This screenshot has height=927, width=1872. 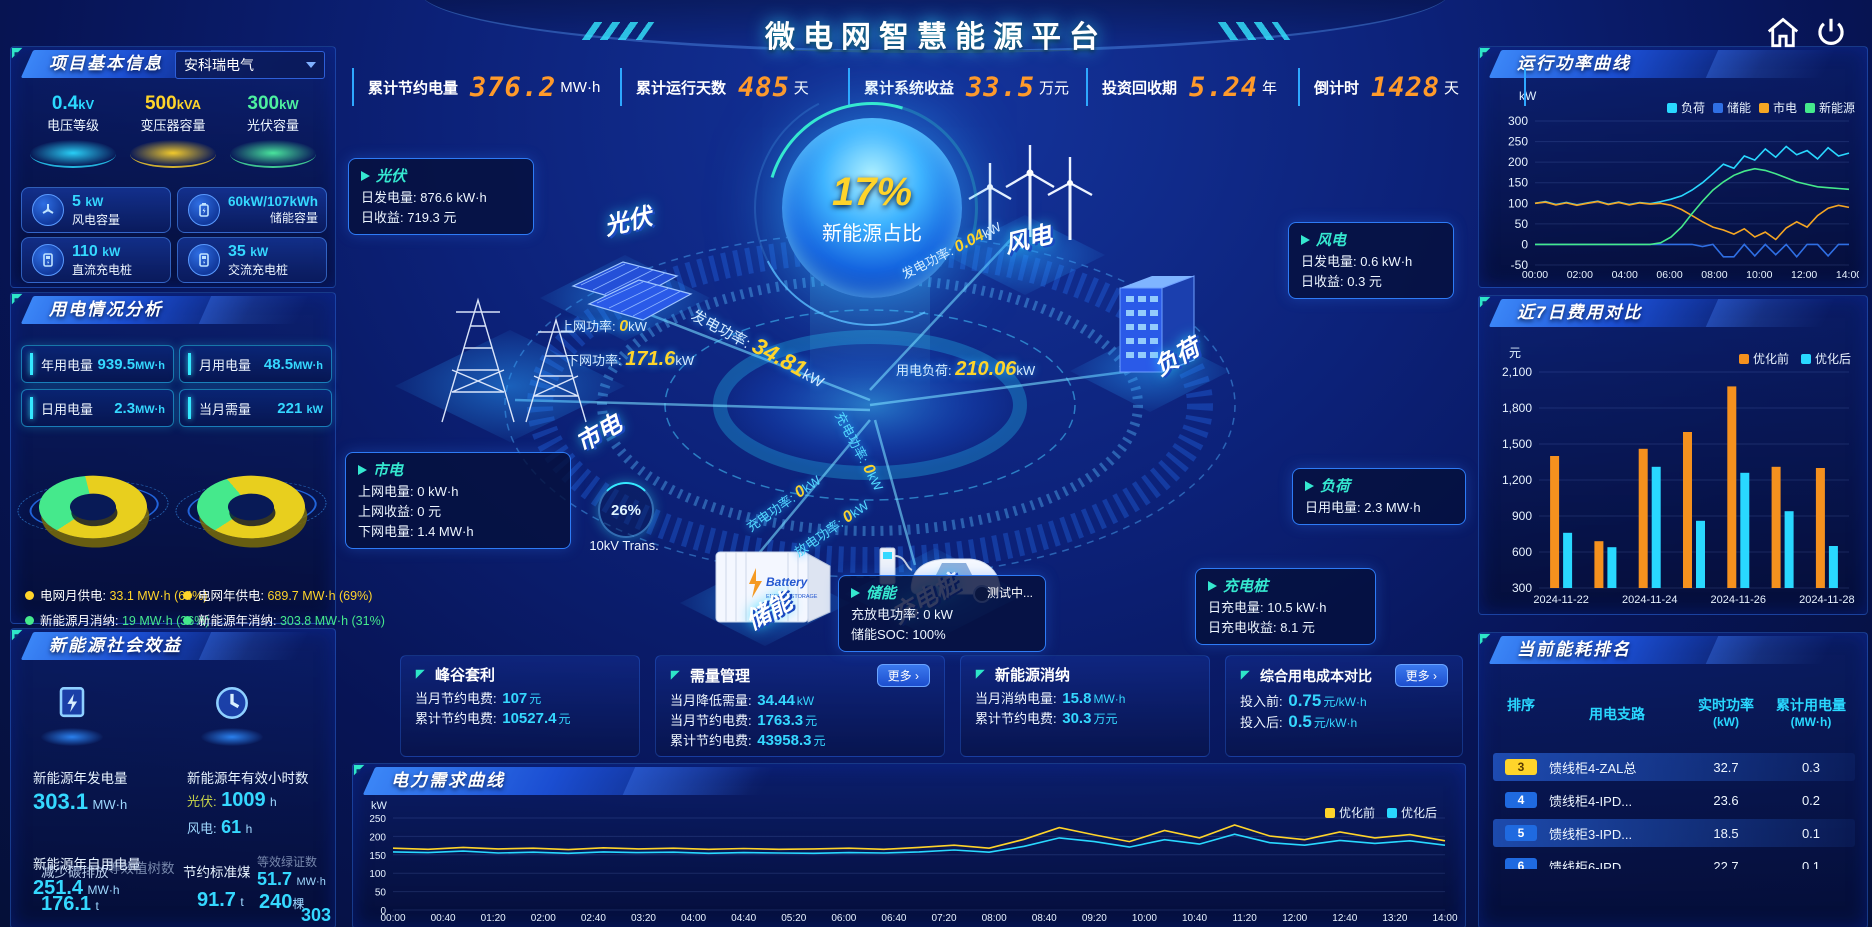 What do you see at coordinates (1094, 918) in the screenshot?
I see `svg-text: 09:20` at bounding box center [1094, 918].